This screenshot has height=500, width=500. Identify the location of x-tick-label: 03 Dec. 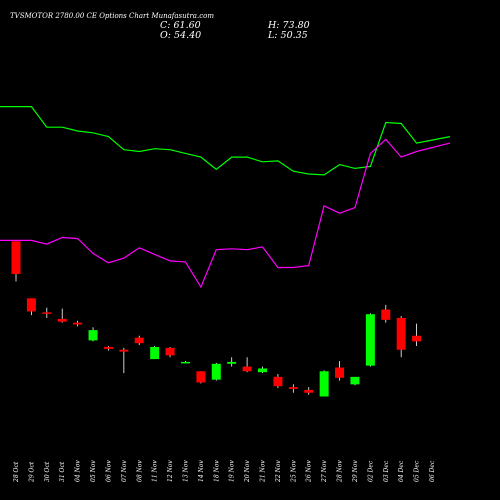
(386, 471).